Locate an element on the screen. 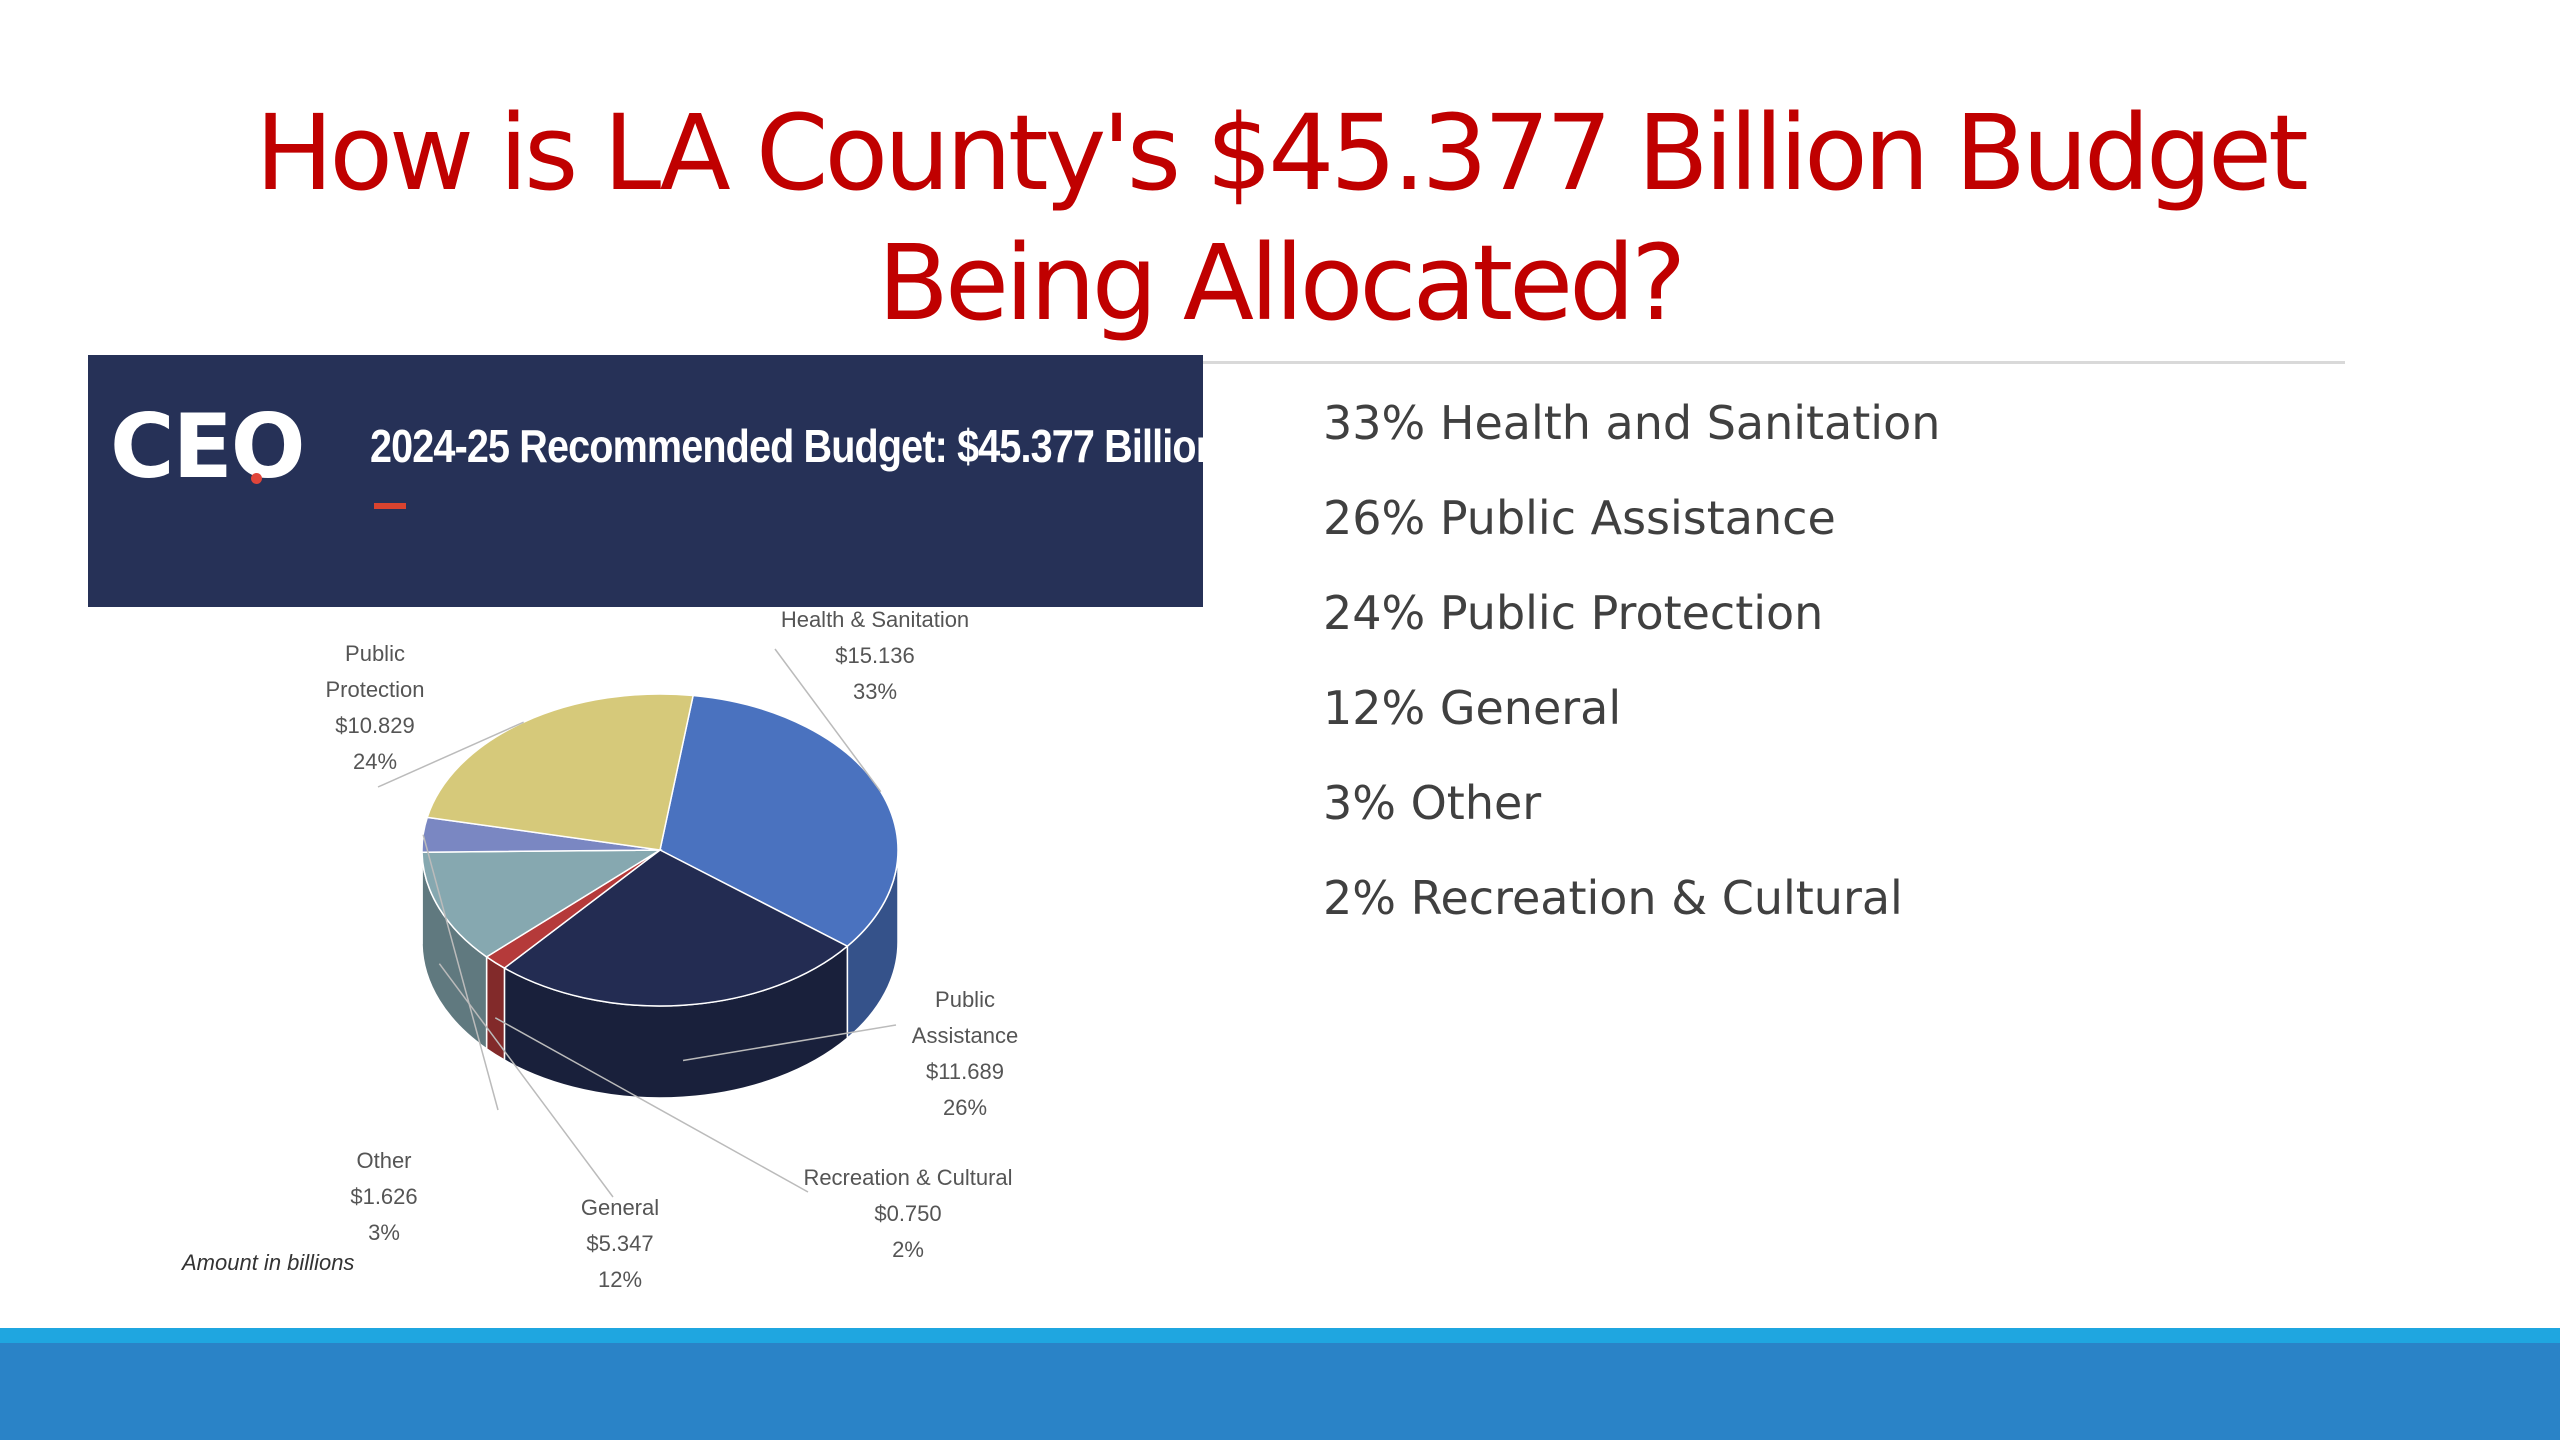 This screenshot has width=2560, height=1440. banner-underline is located at coordinates (390, 506).